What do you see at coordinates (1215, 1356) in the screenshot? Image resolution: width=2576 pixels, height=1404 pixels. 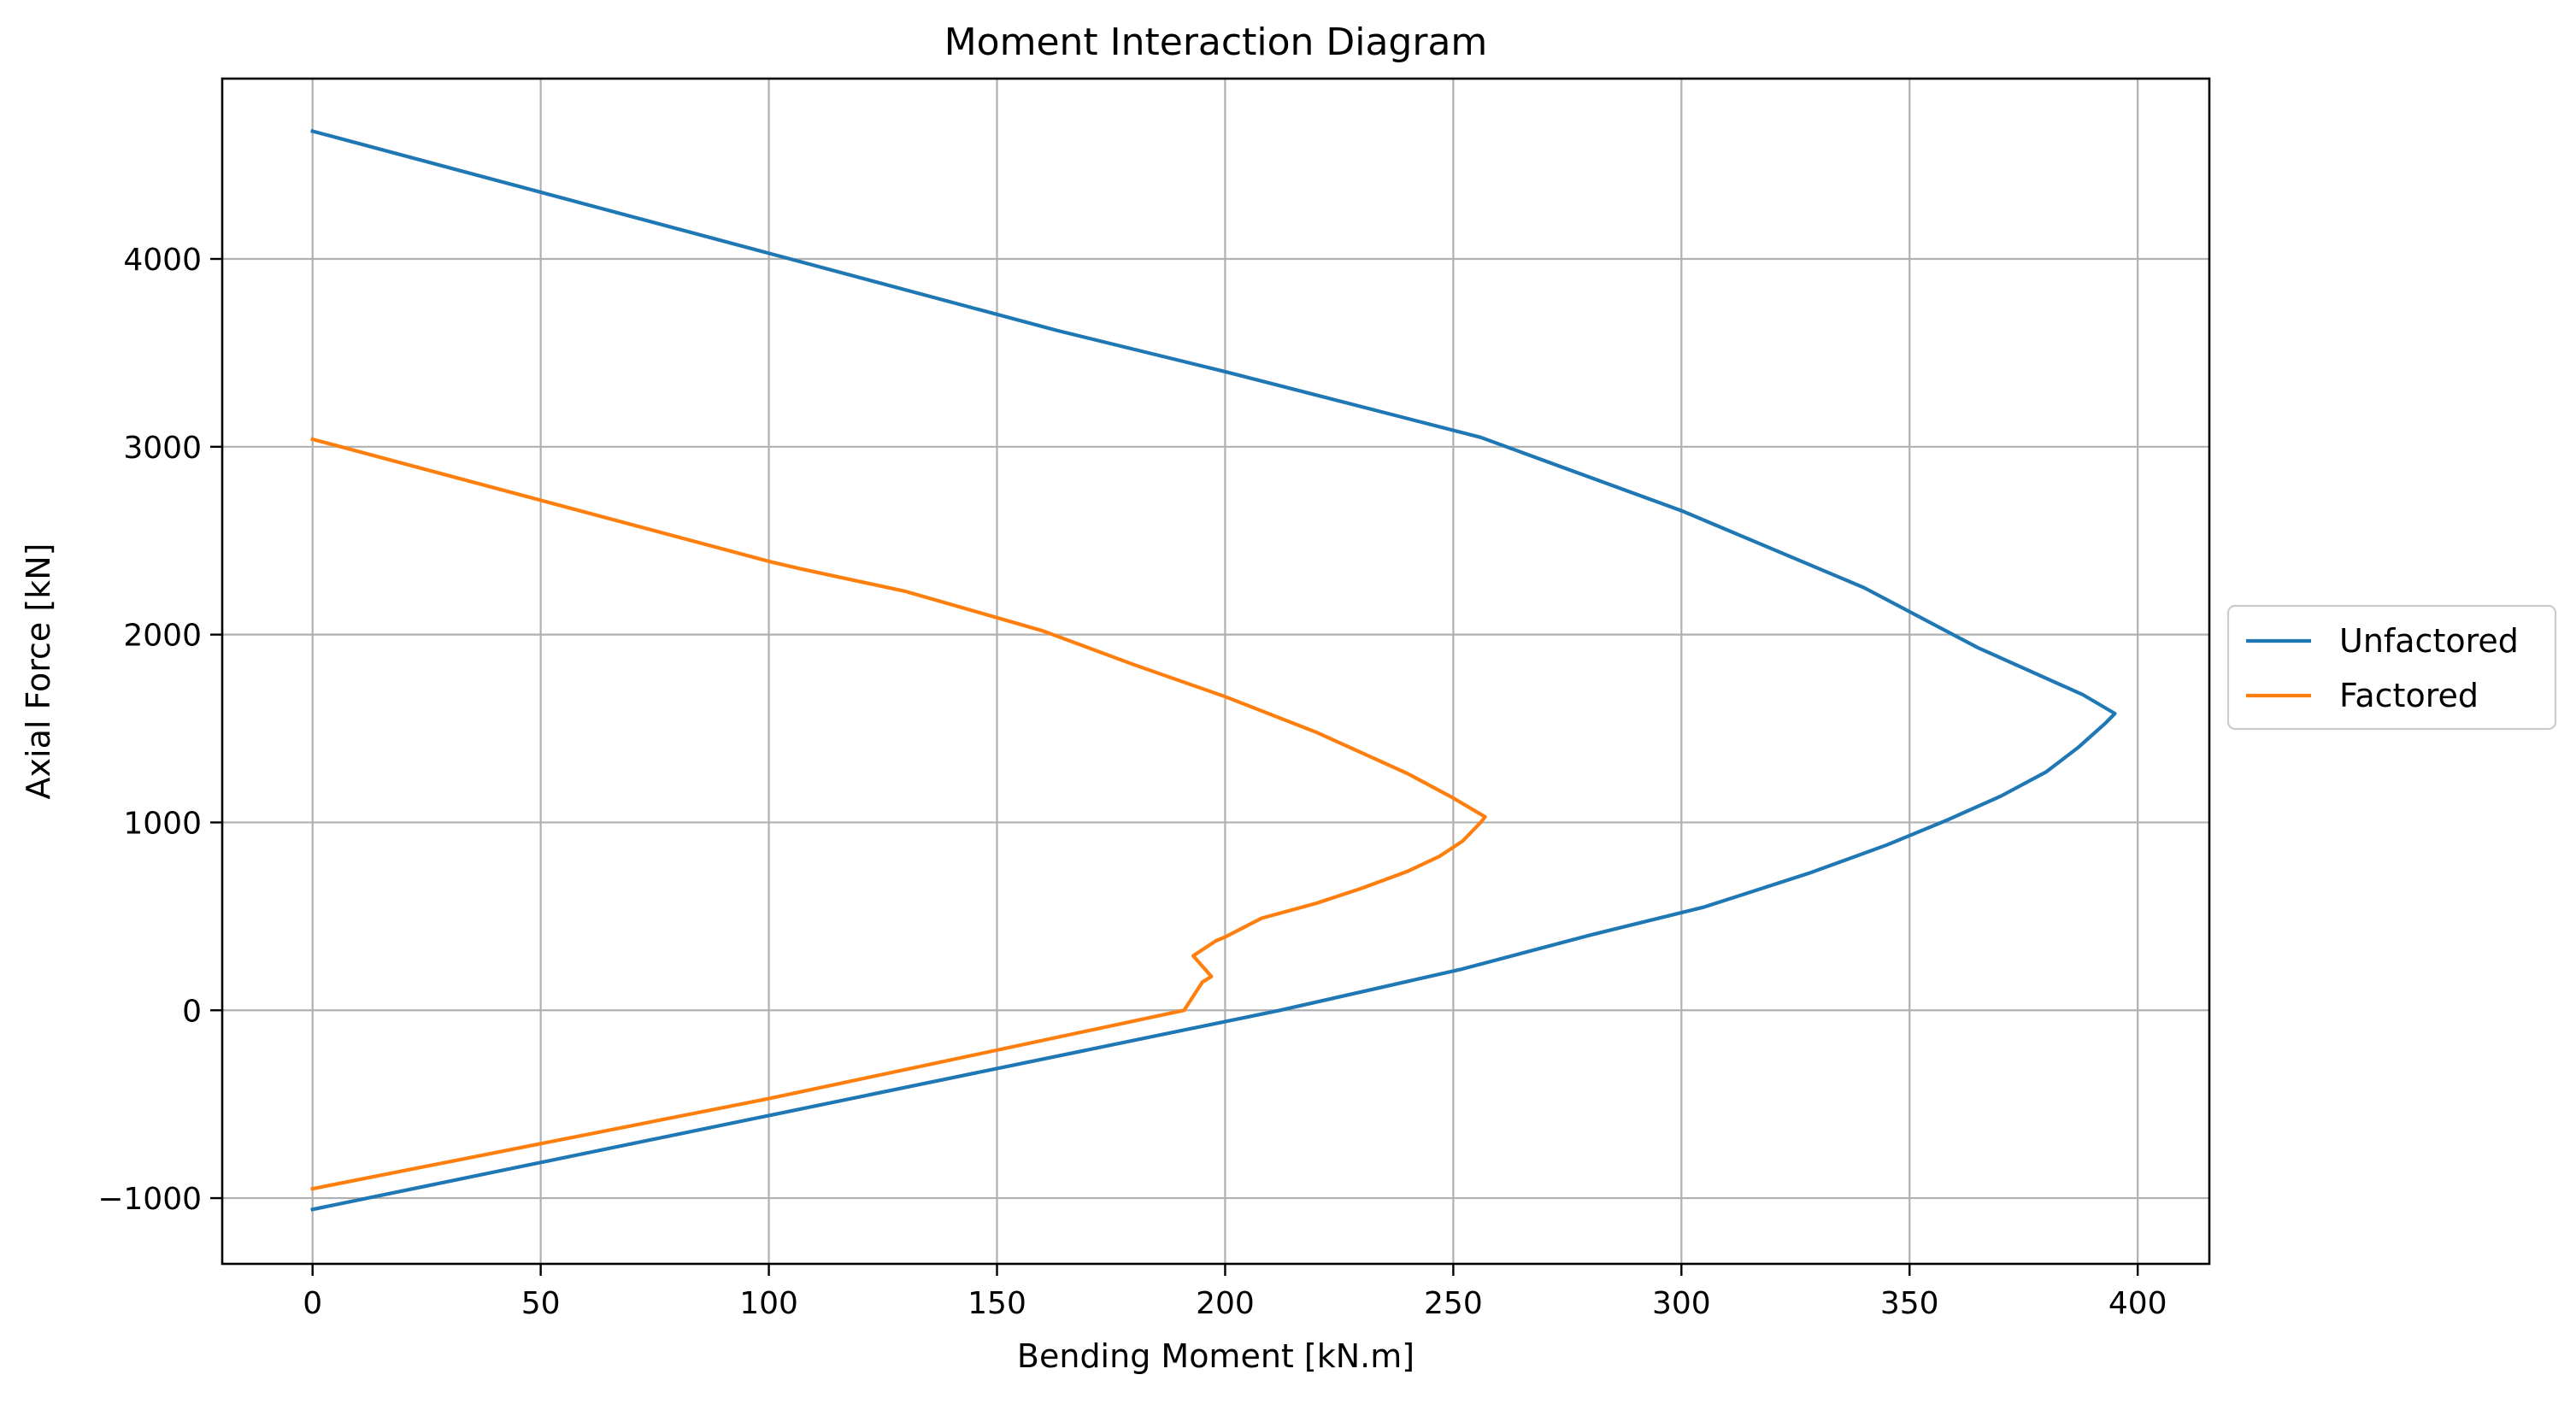 I see `x-axis-label: Bending Moment [kN.m]` at bounding box center [1215, 1356].